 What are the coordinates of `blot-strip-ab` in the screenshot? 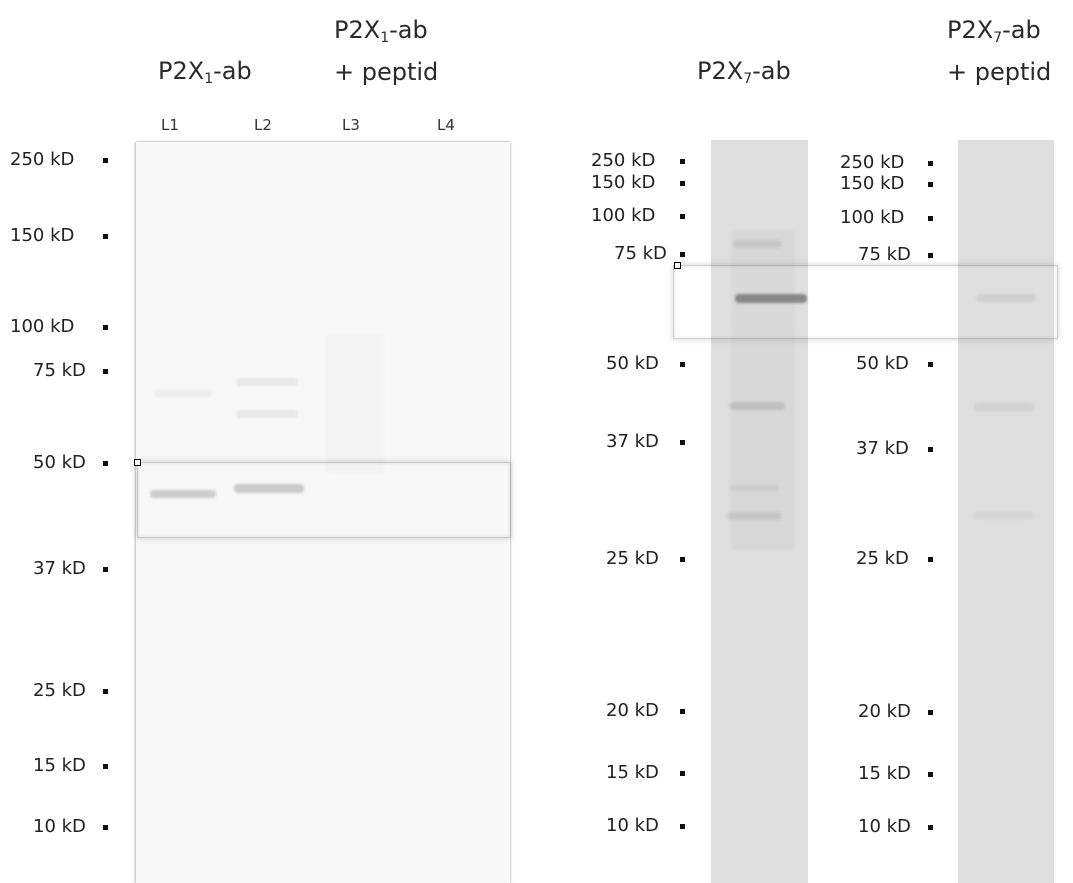 It's located at (759, 511).